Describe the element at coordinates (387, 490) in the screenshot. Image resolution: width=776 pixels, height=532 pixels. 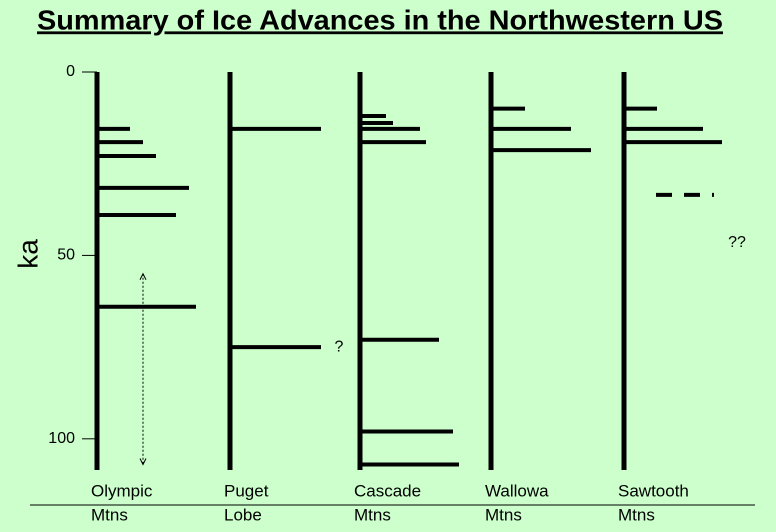
I see `column-label: Cascade` at that location.